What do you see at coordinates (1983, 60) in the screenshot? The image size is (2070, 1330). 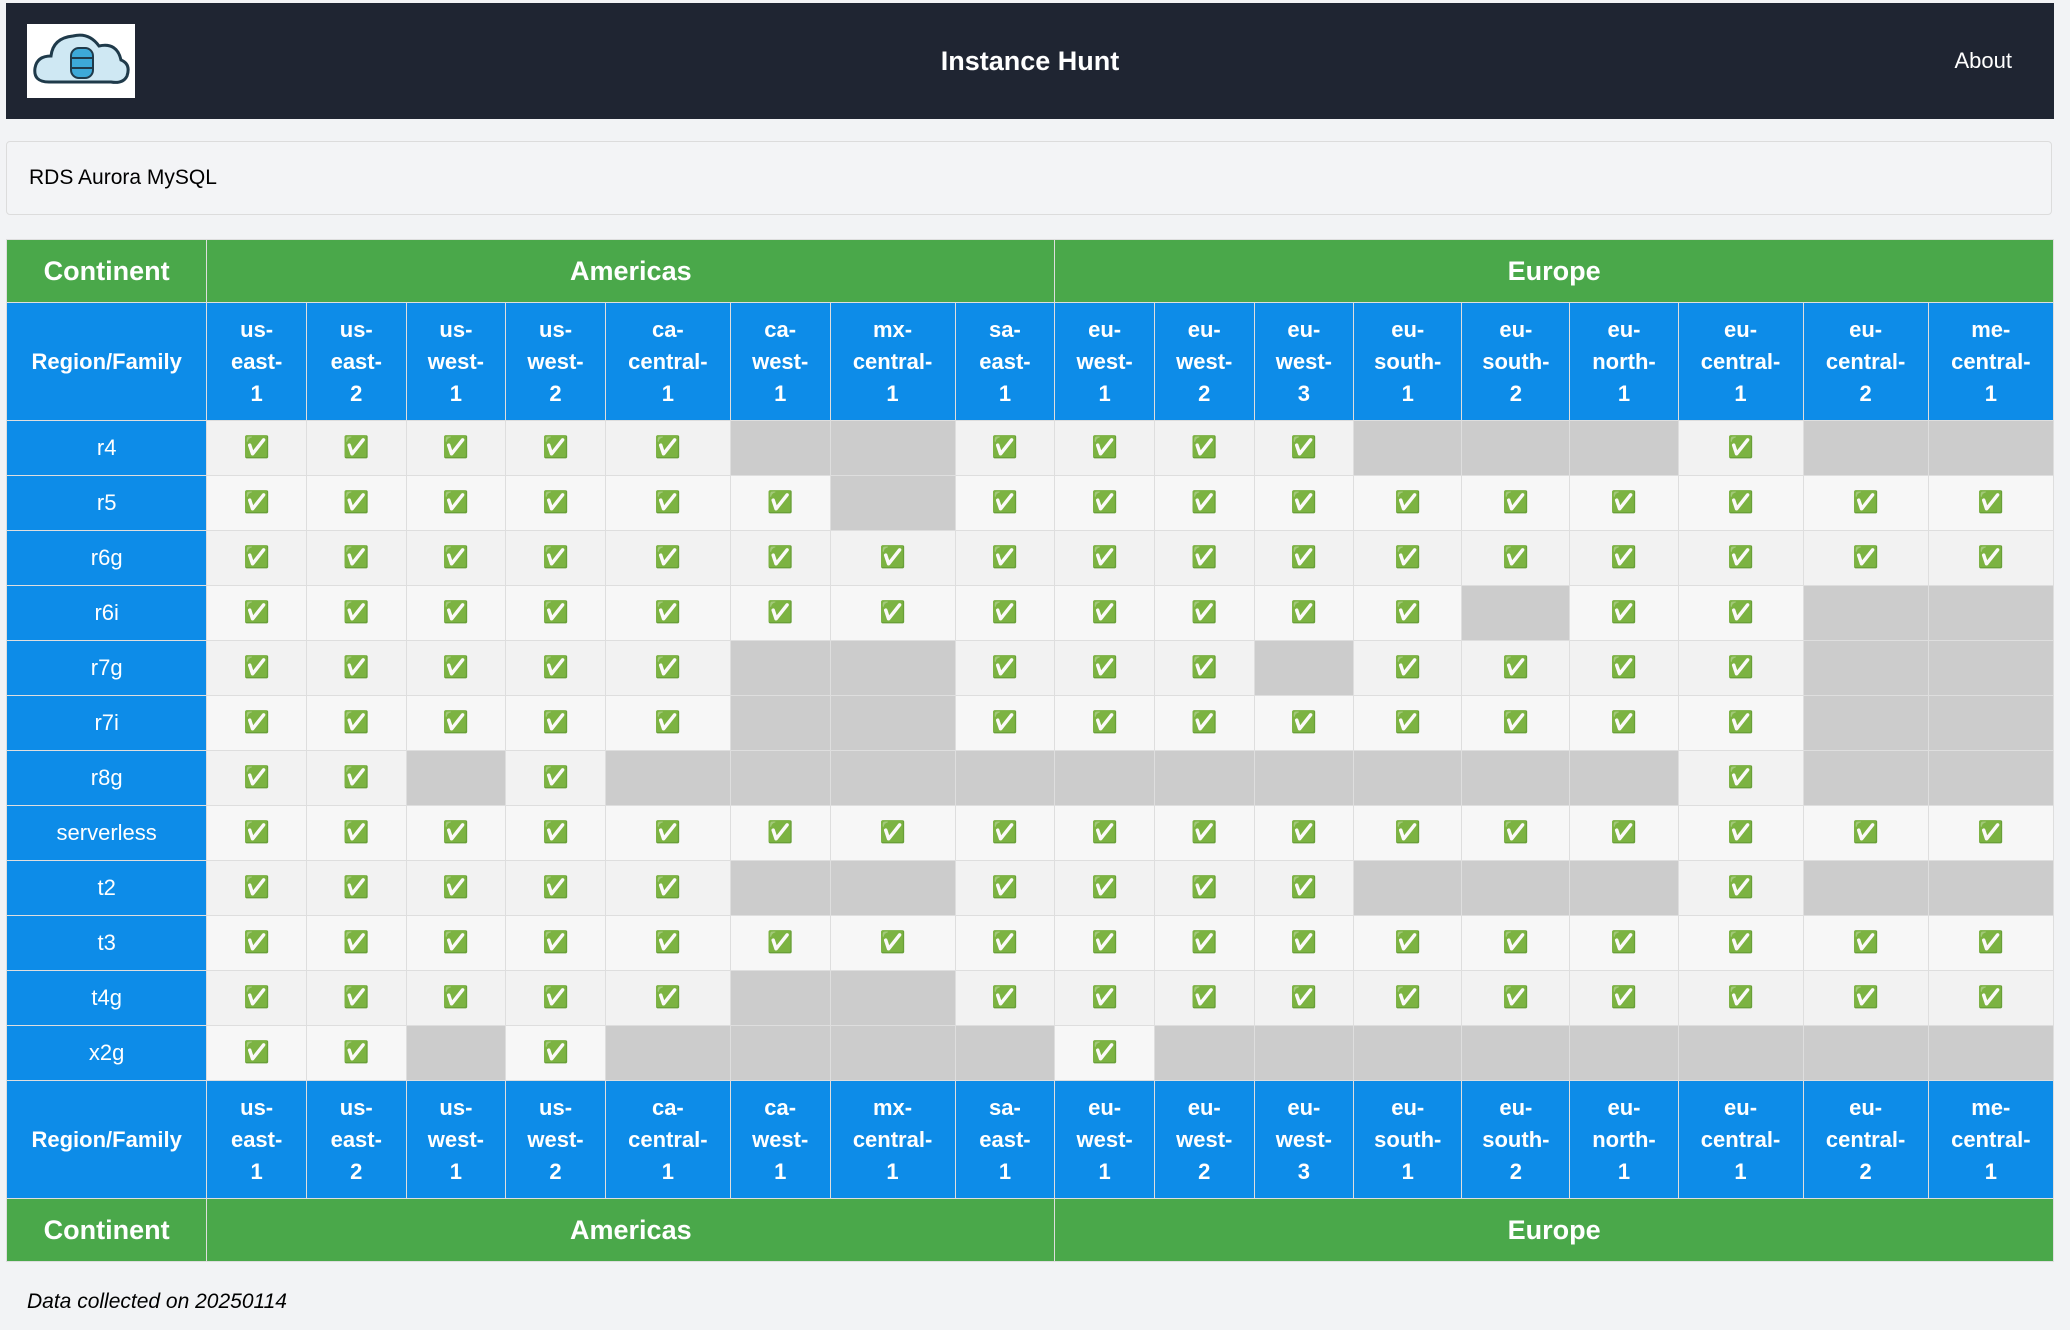 I see `about-link: About` at bounding box center [1983, 60].